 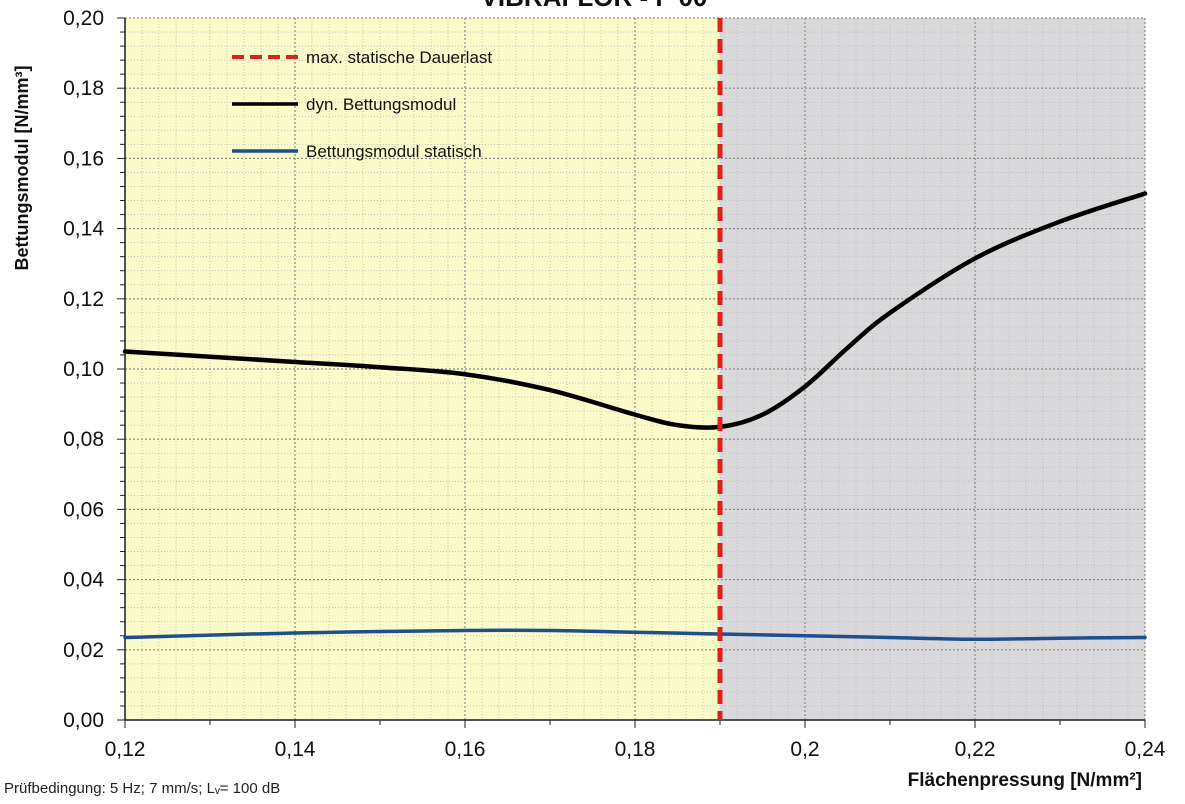 I want to click on x-tick-label: 0,12, so click(x=125, y=749).